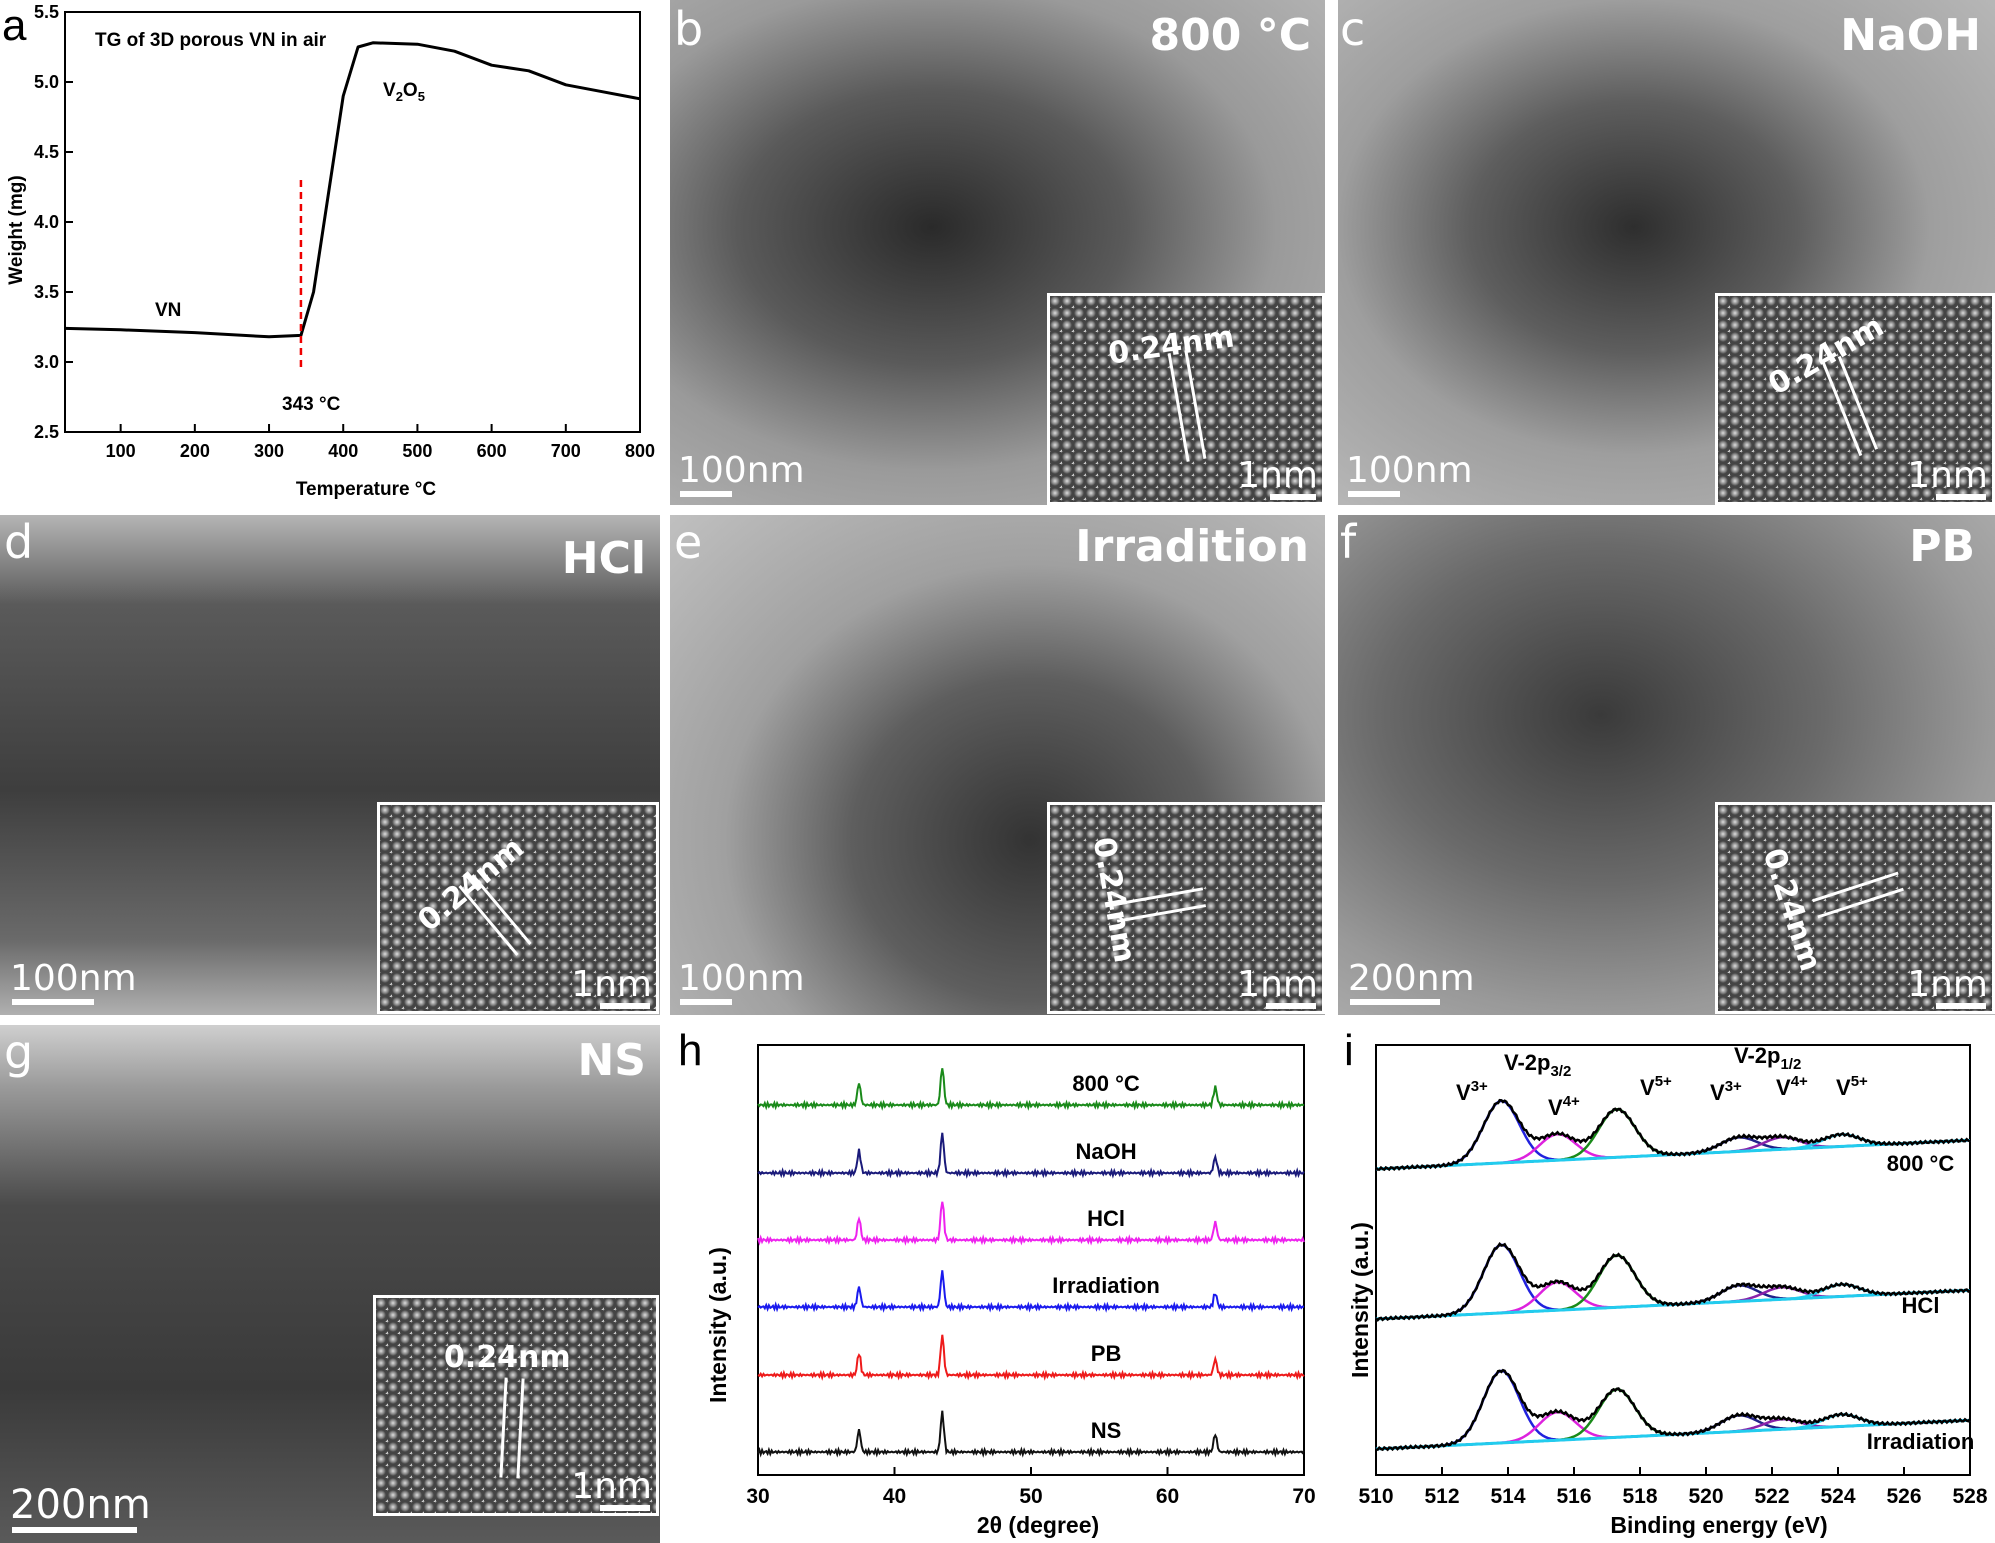  I want to click on panel-b-hrtem-inset: 0.24nm 1nm, so click(1186, 399).